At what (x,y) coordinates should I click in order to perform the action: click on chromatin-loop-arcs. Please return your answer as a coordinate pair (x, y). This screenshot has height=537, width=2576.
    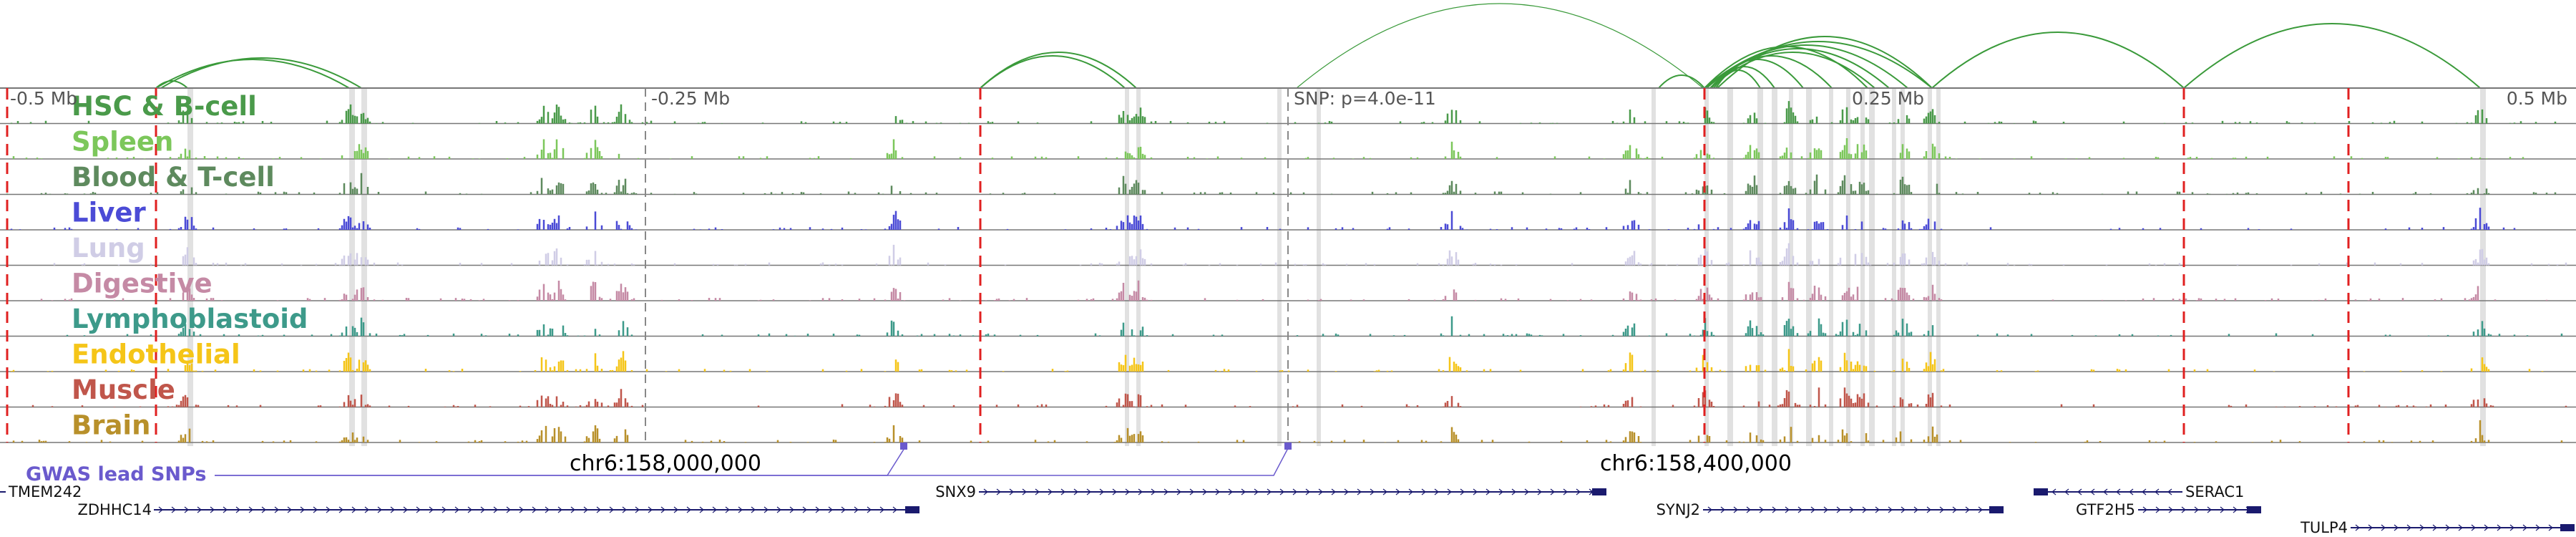
    Looking at the image, I should click on (1318, 46).